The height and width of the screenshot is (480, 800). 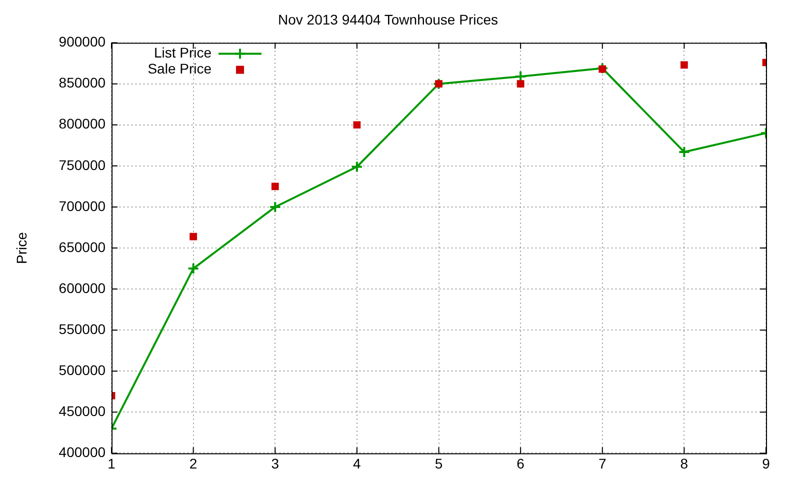 I want to click on x-tick-label: 5, so click(x=438, y=463).